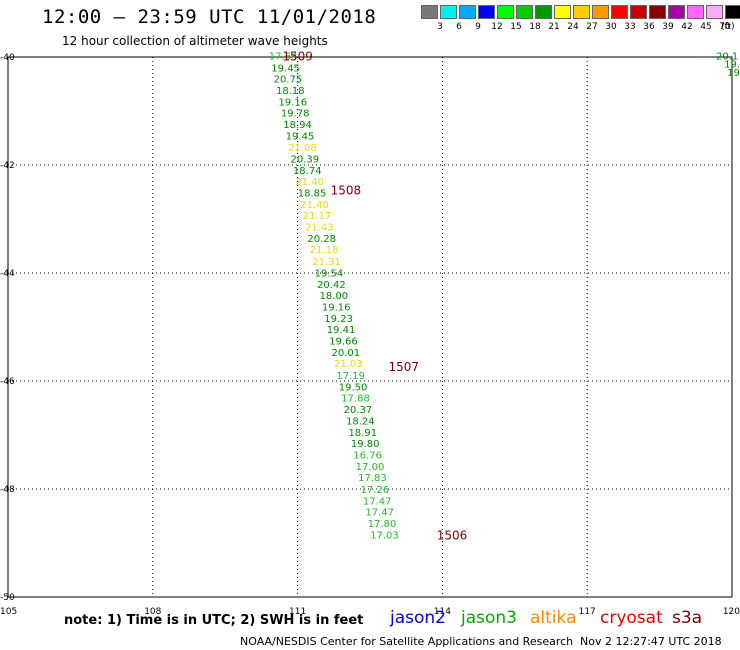 The width and height of the screenshot is (740, 650). Describe the element at coordinates (353, 387) in the screenshot. I see `wave-height-point: 19.50` at that location.